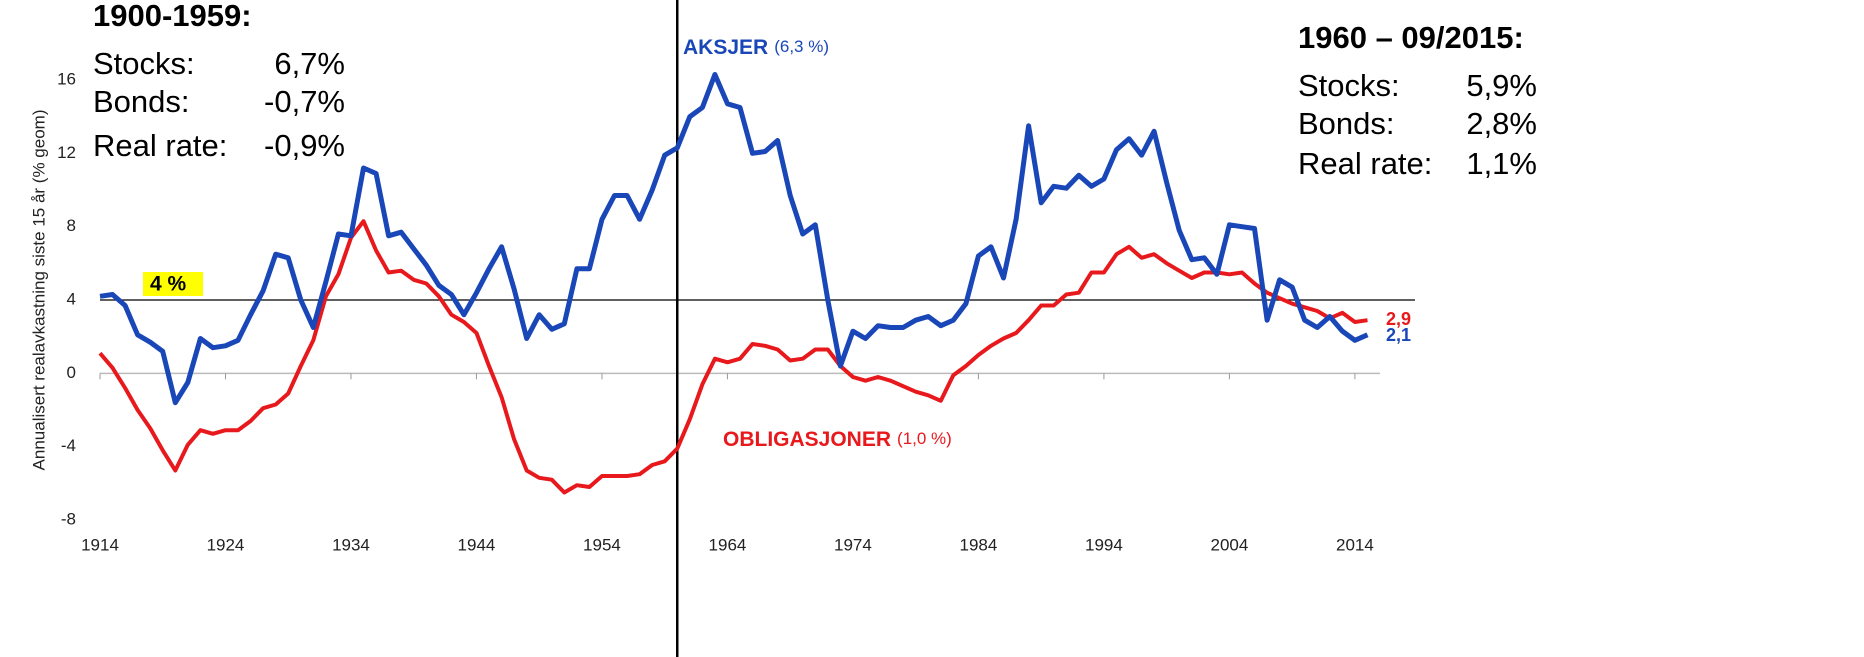 The width and height of the screenshot is (1864, 657). Describe the element at coordinates (1501, 163) in the screenshot. I see `panel-row-value: 1,1%` at that location.